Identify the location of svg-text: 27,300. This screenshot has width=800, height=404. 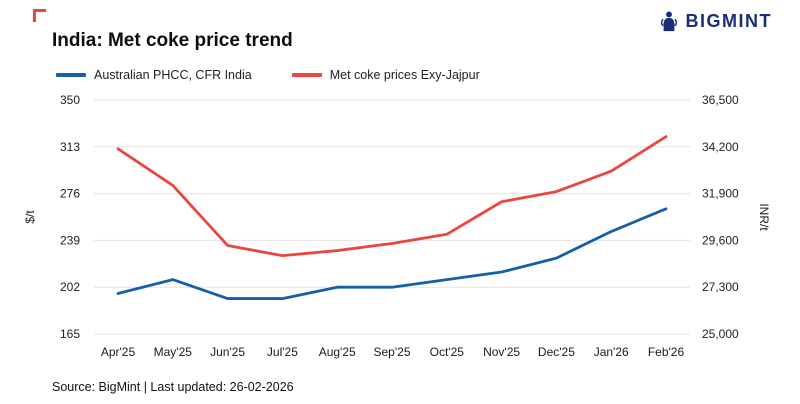
(720, 287).